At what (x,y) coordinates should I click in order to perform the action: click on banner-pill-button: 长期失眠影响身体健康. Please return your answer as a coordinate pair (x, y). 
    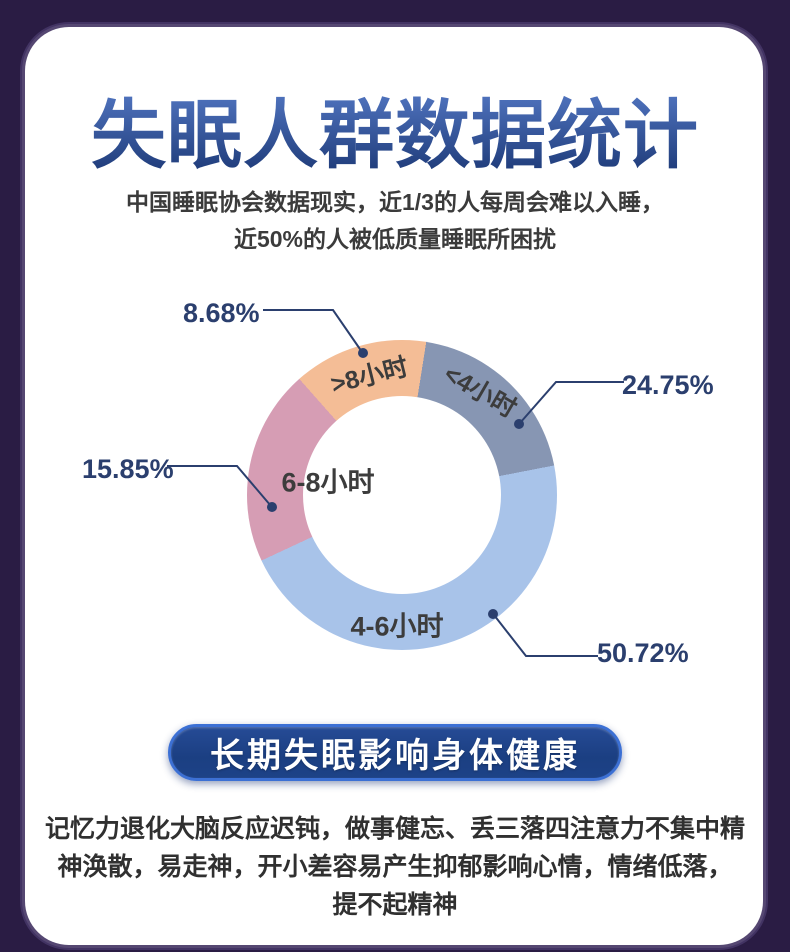
    Looking at the image, I should click on (395, 752).